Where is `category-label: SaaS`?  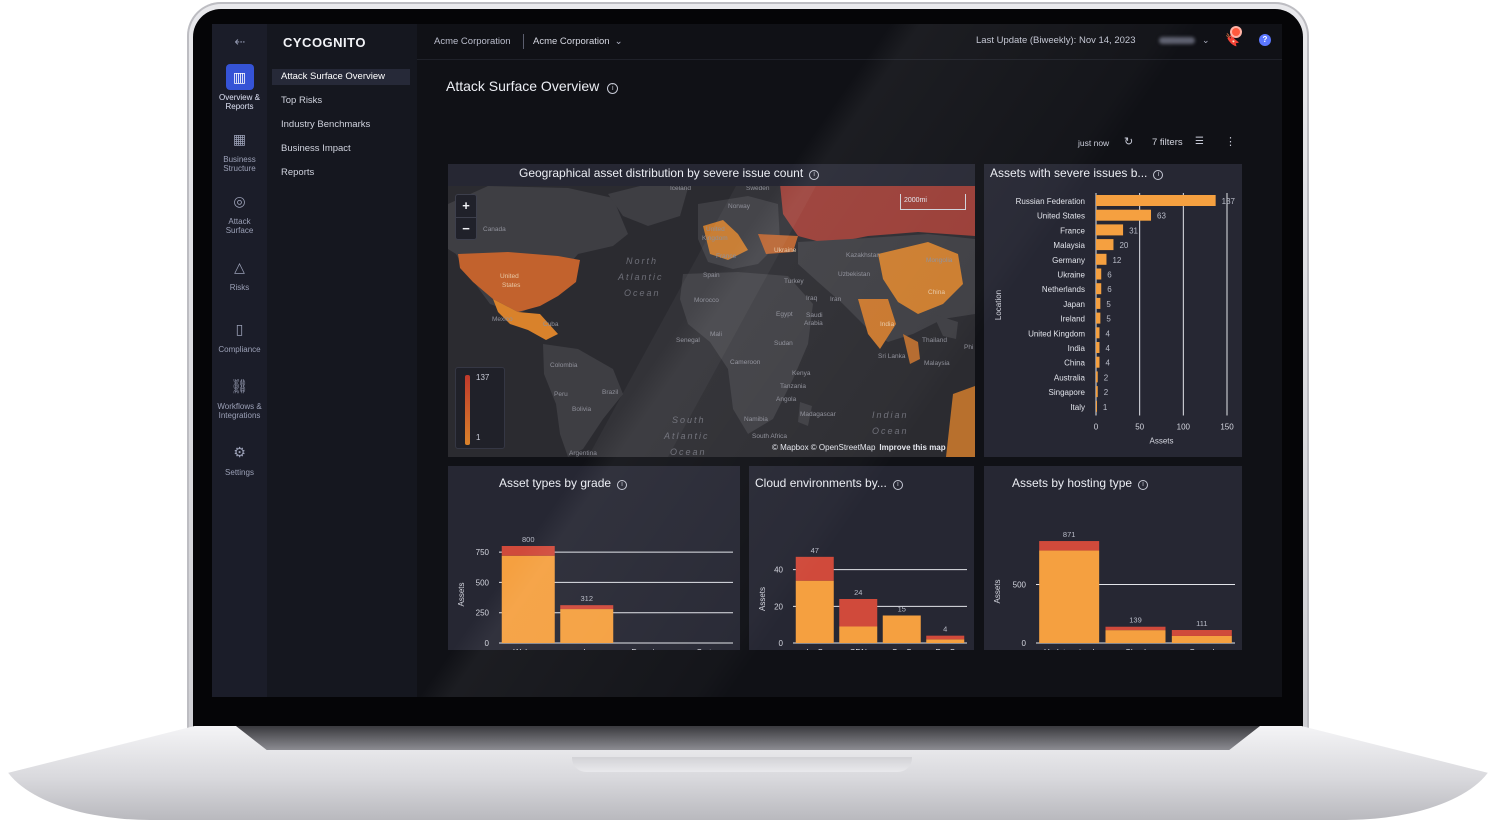 category-label: SaaS is located at coordinates (902, 649).